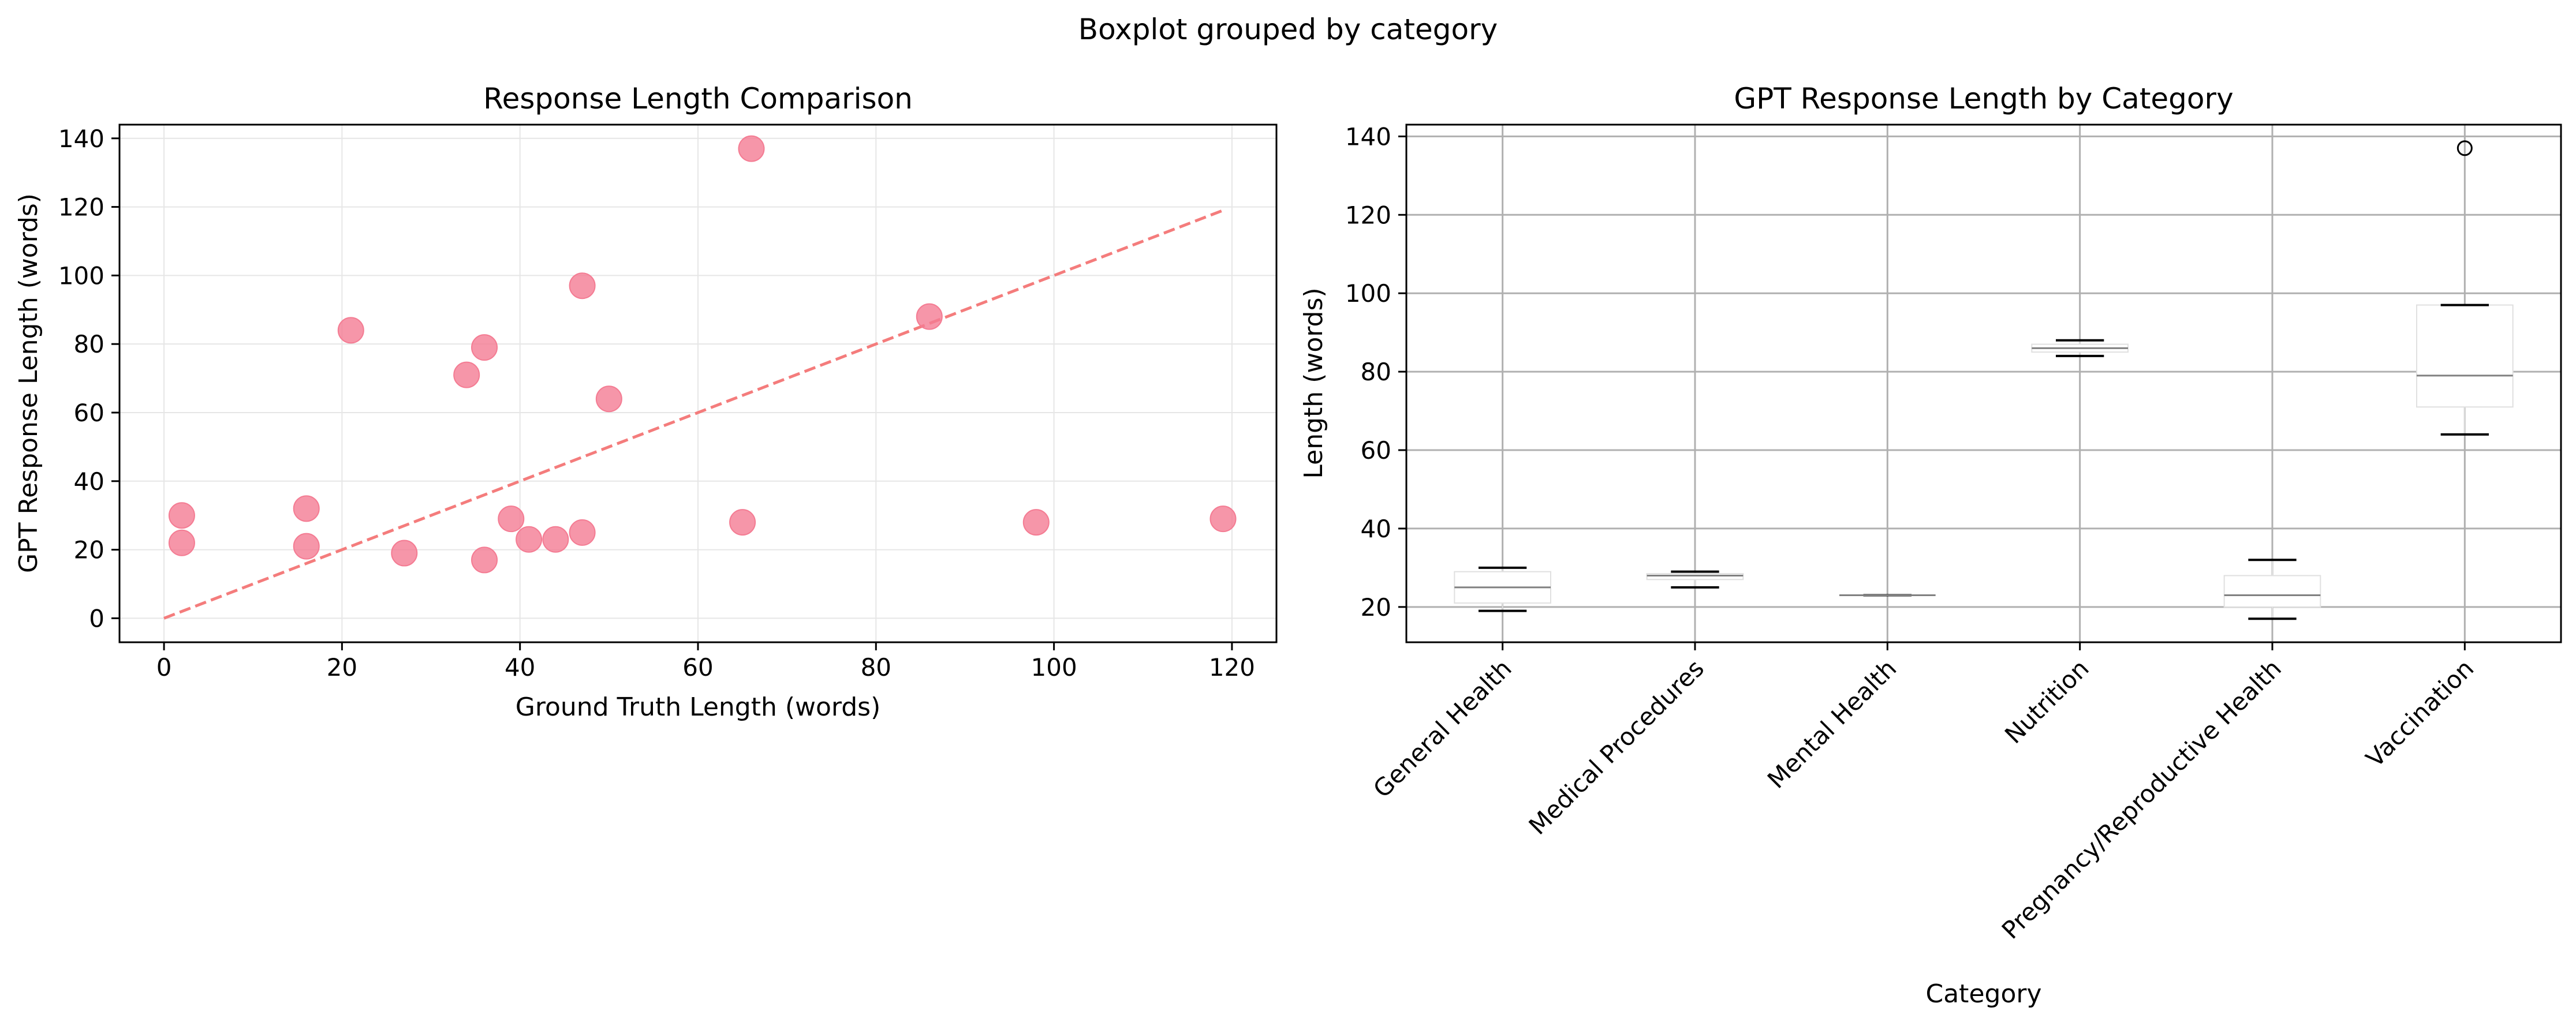 The height and width of the screenshot is (1026, 2576). What do you see at coordinates (342, 667) in the screenshot?
I see `scatter-x-tick-label: 20` at bounding box center [342, 667].